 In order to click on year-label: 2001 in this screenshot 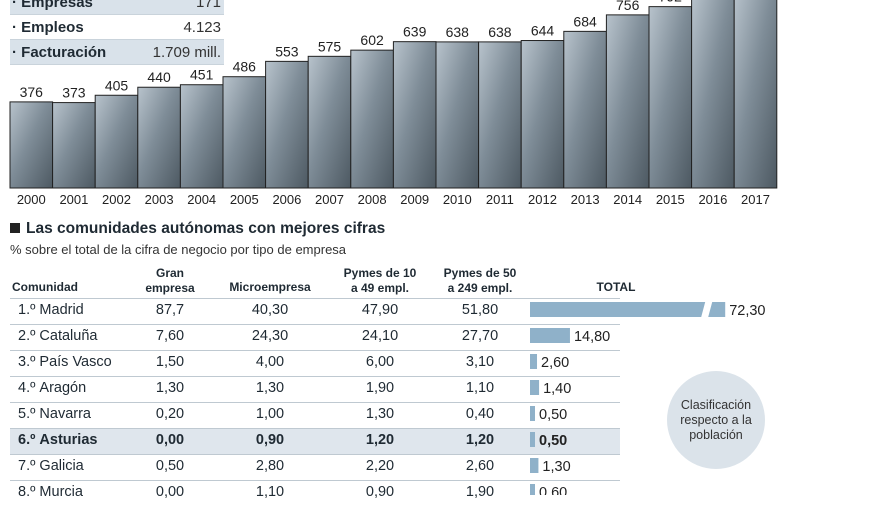, I will do `click(73, 199)`.